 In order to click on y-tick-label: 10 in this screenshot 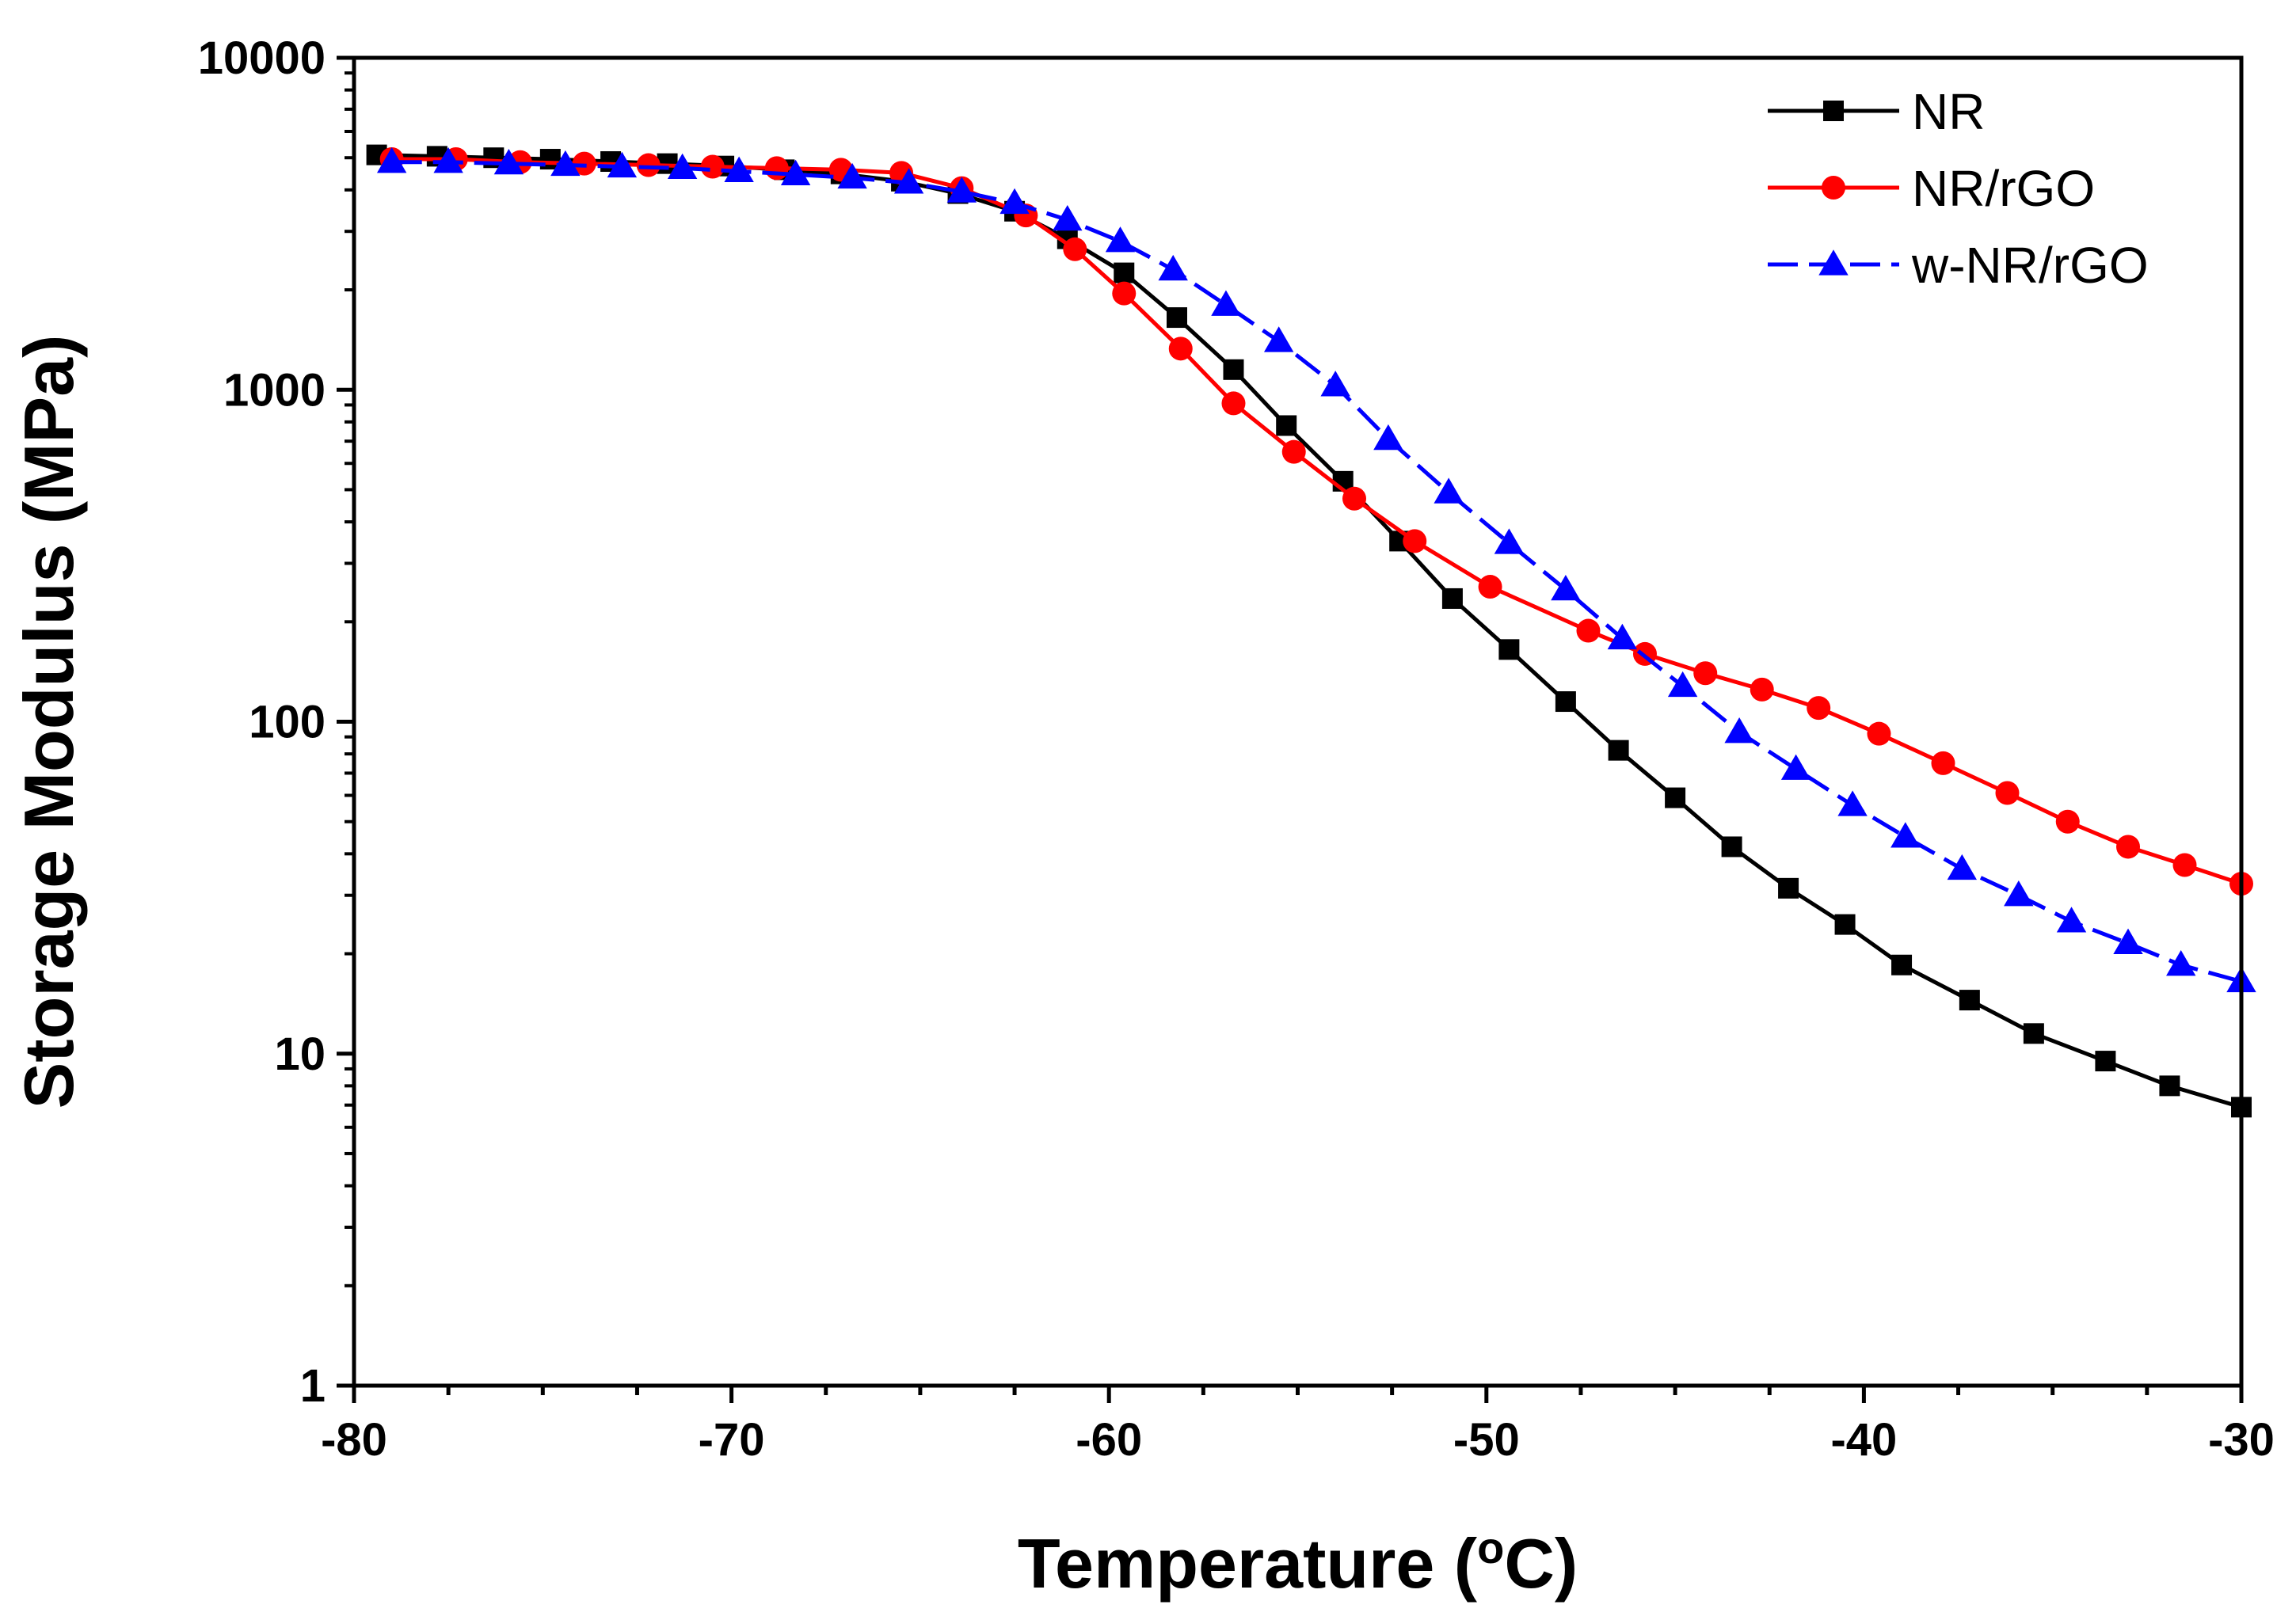, I will do `click(300, 1054)`.